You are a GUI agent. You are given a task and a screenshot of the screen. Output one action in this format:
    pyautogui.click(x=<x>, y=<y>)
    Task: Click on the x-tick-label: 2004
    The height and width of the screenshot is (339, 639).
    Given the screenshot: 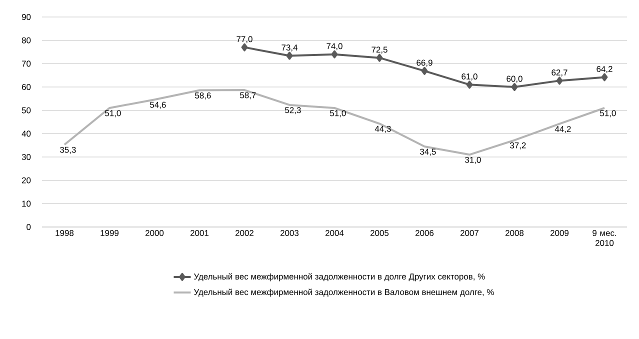 What is the action you would take?
    pyautogui.click(x=335, y=233)
    